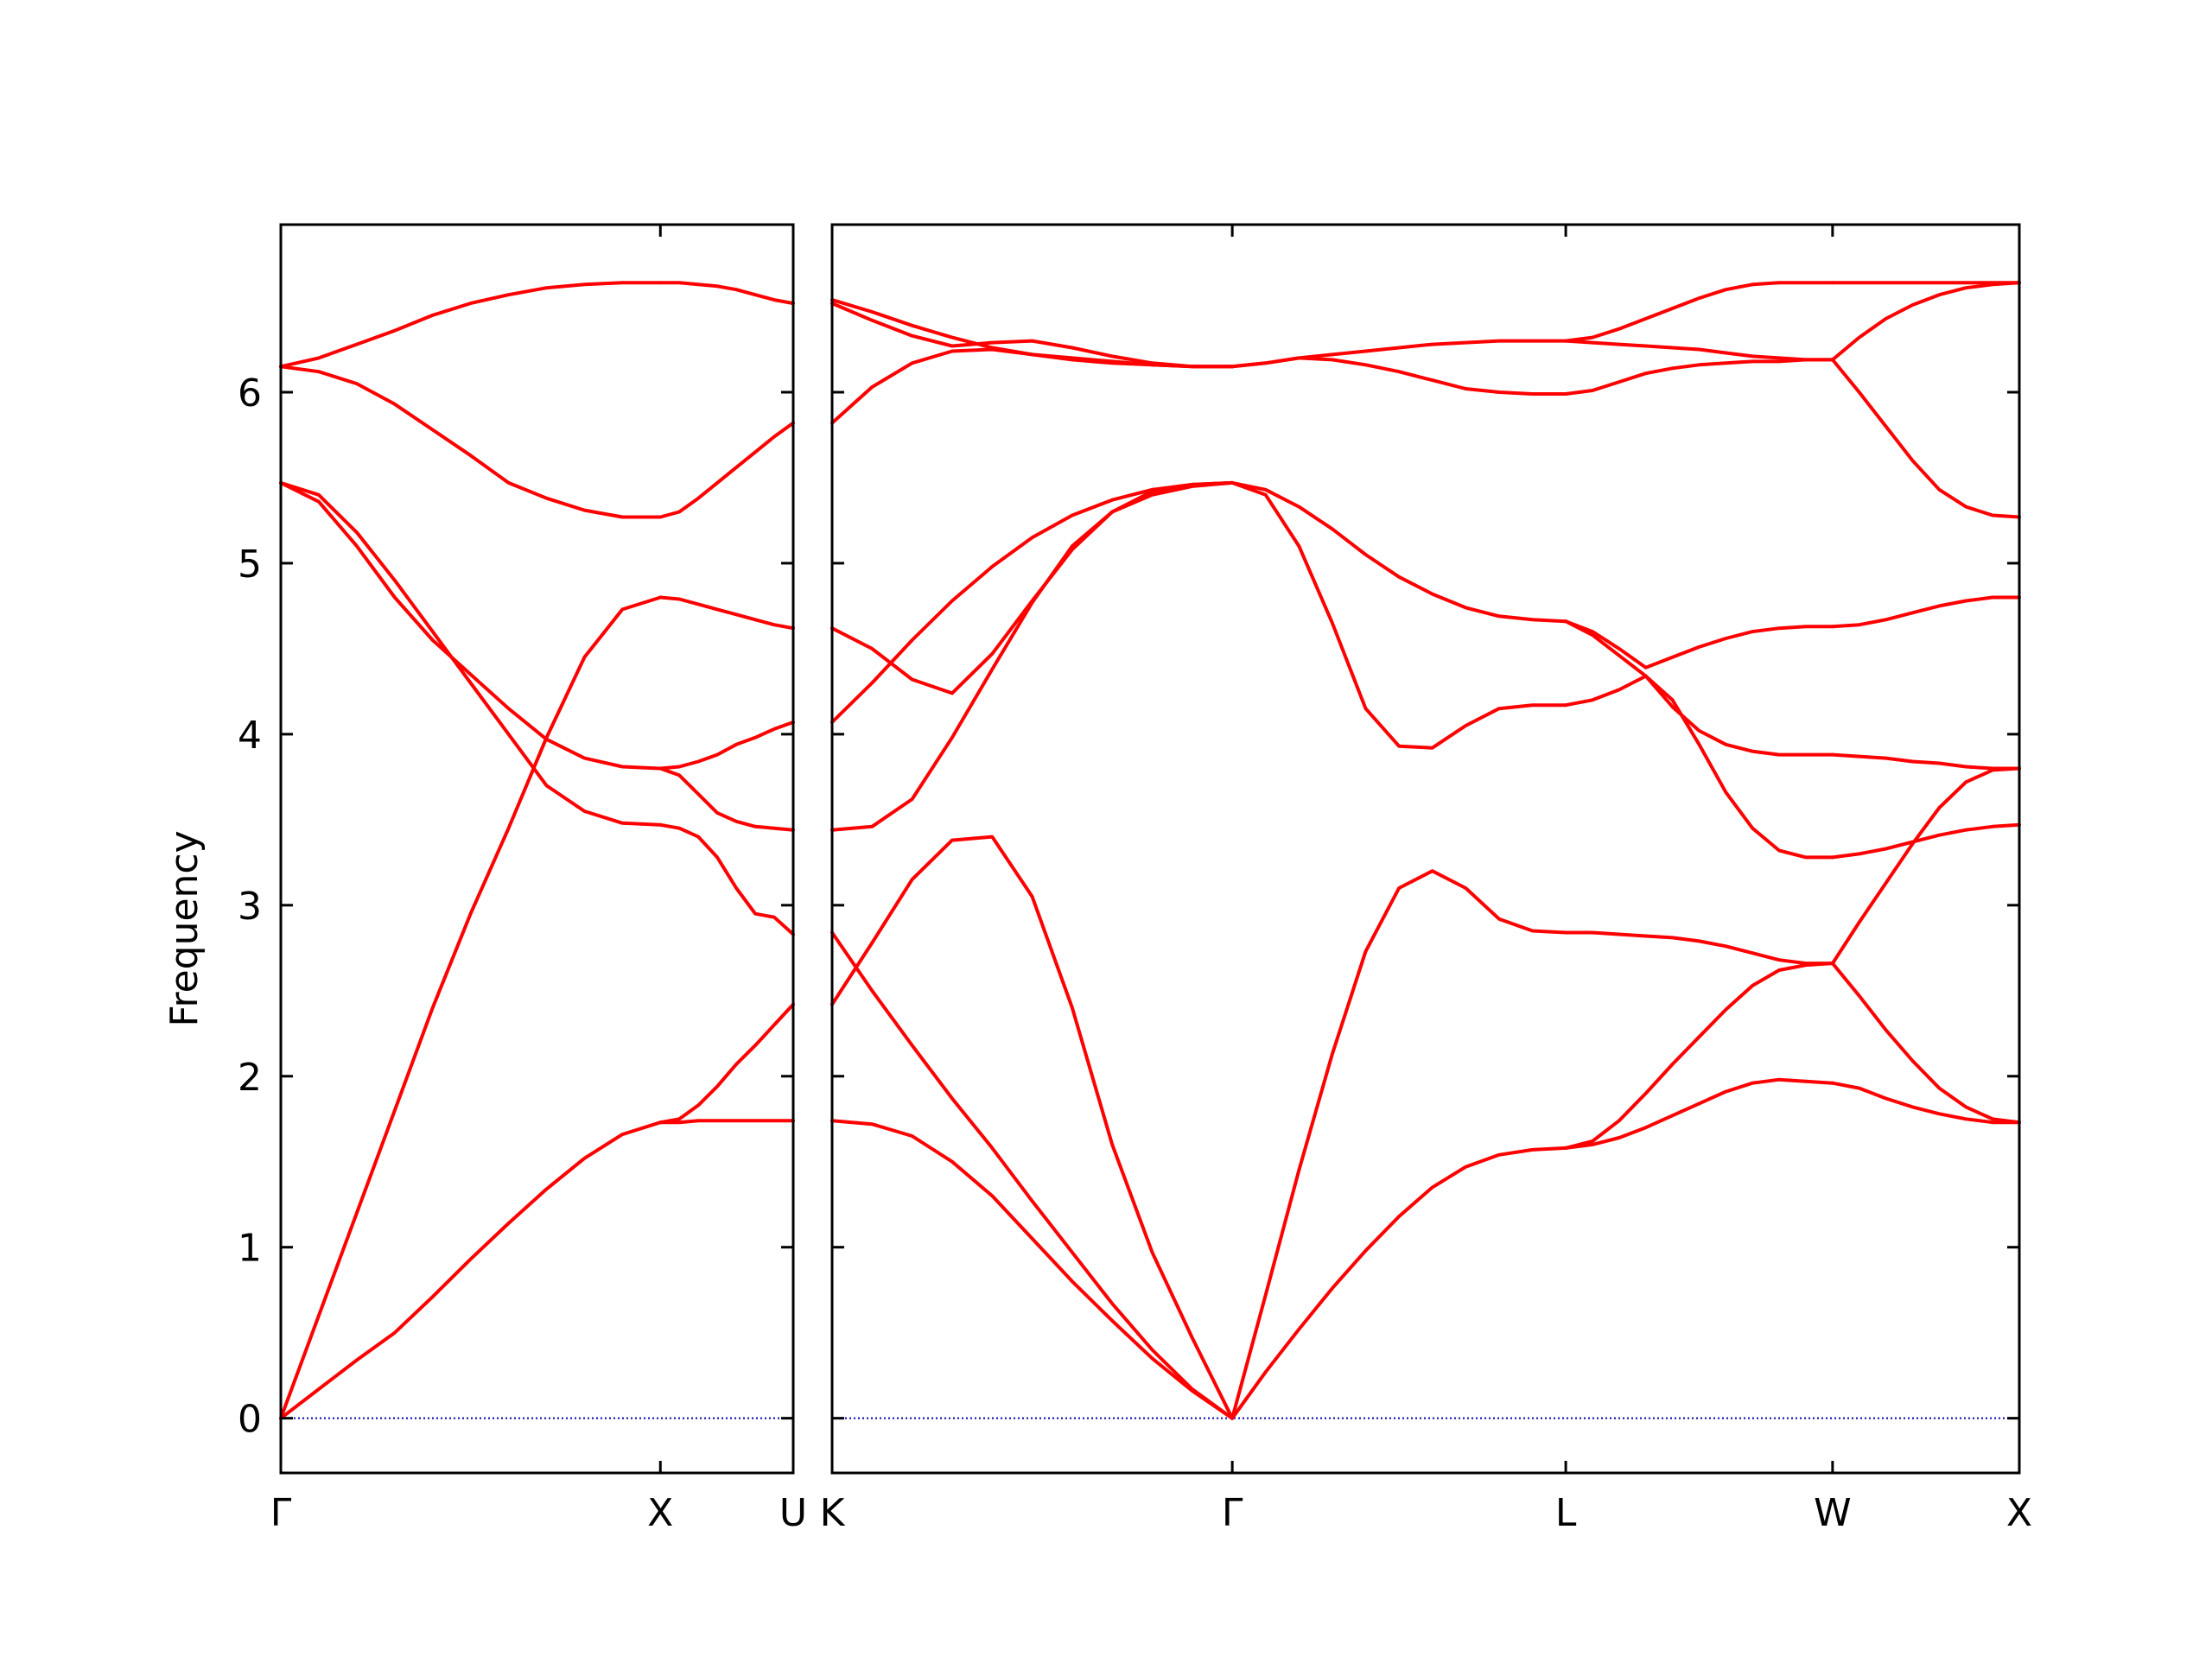 The image size is (2212, 1663). What do you see at coordinates (726, 879) in the screenshot?
I see `band-line-p0-s1-b2` at bounding box center [726, 879].